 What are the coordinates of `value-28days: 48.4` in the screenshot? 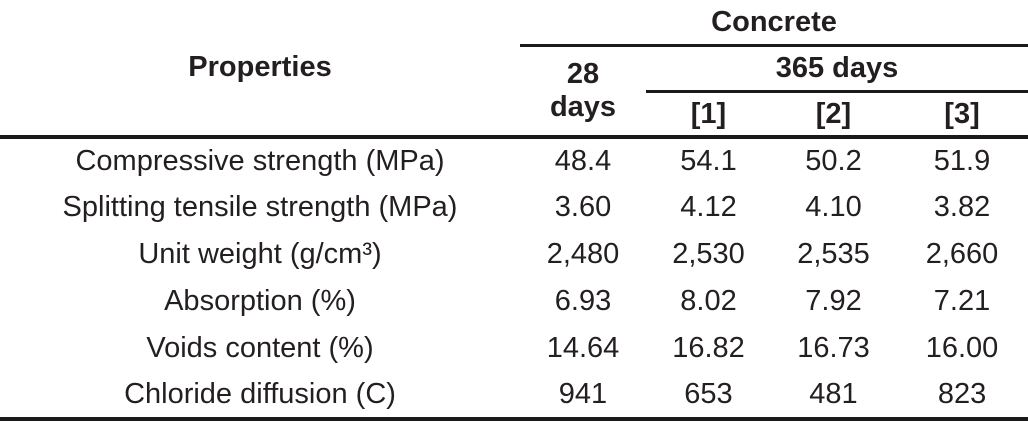 It's located at (583, 161).